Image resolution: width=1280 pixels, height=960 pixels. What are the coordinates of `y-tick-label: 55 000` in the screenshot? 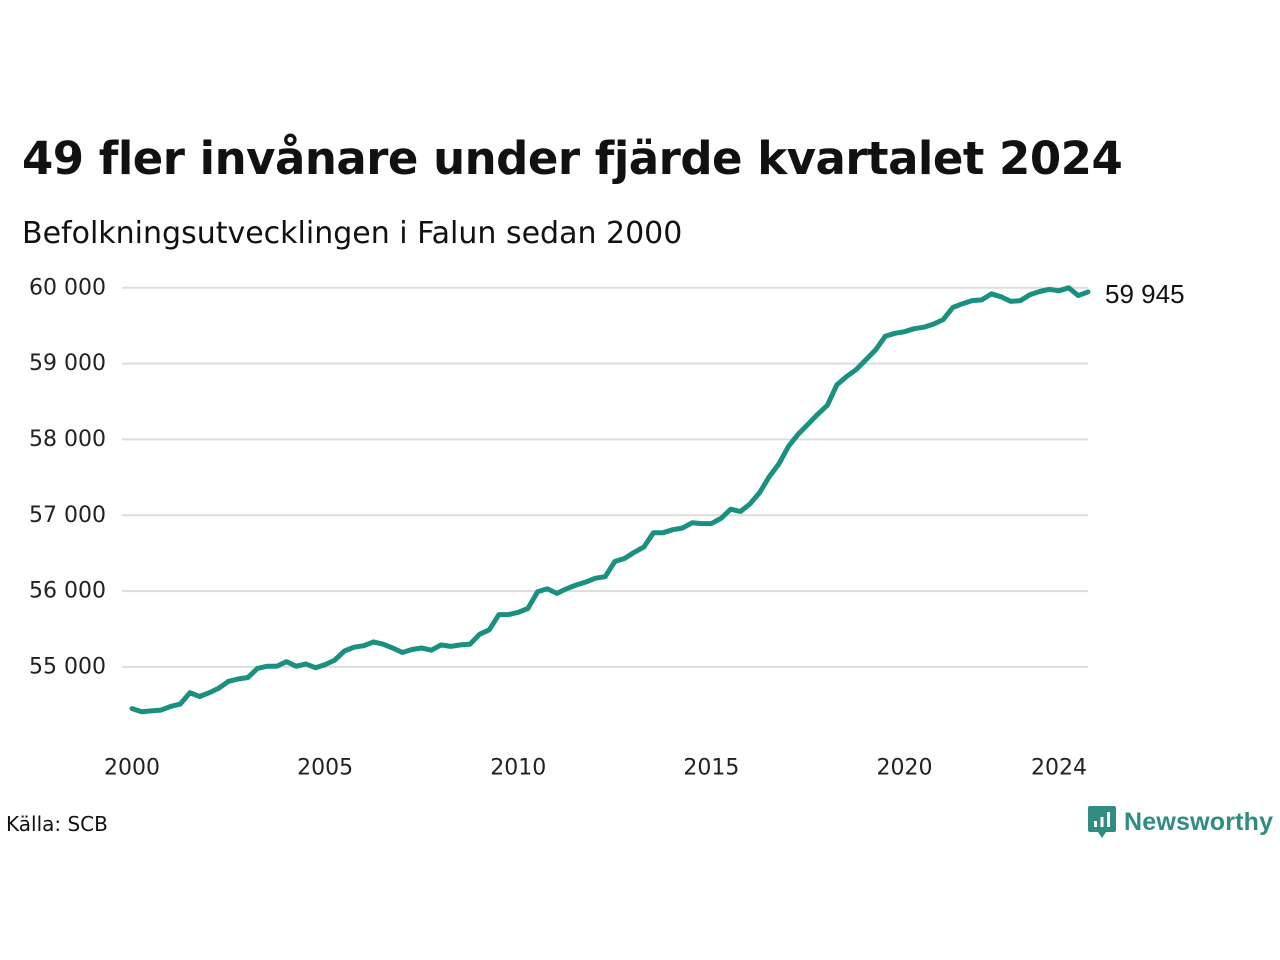 It's located at (67, 666).